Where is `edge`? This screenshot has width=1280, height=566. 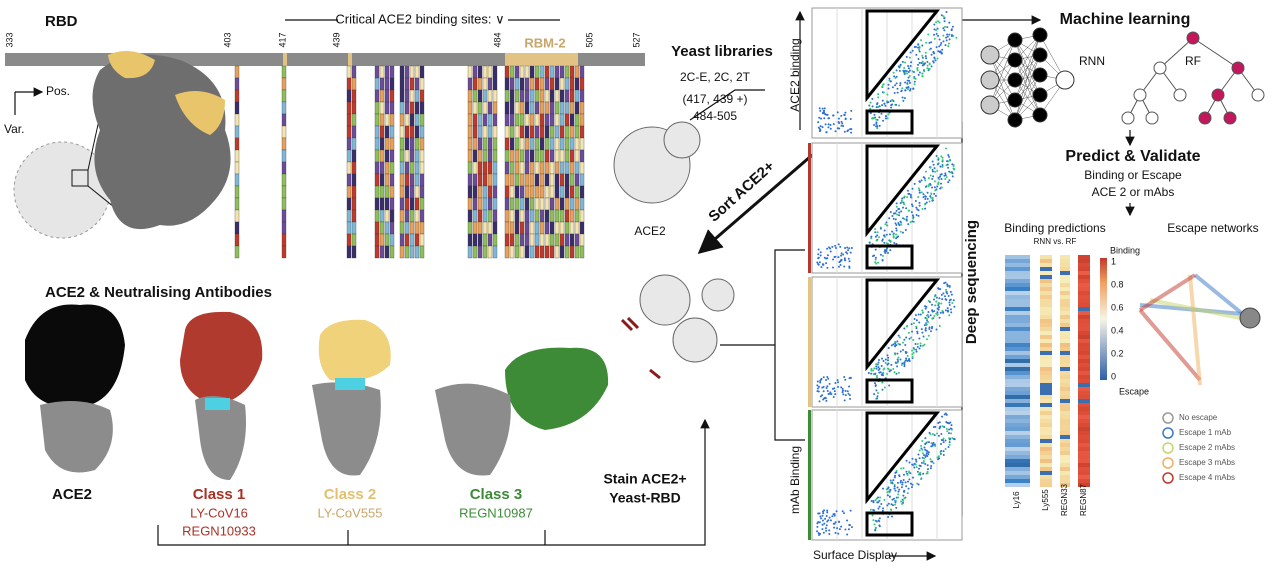
edge is located at coordinates (1176, 53).